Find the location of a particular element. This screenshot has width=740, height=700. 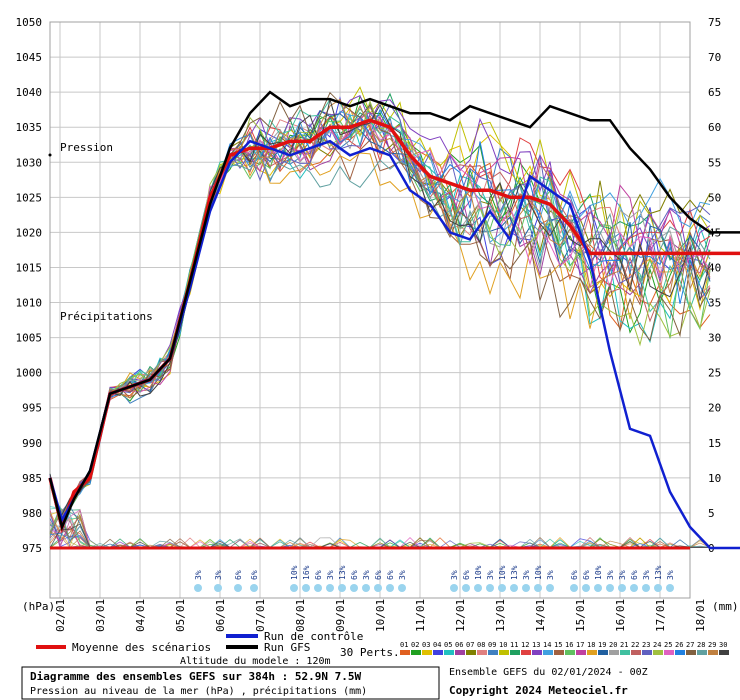

pert-number-label: 03 is located at coordinates (426, 645).